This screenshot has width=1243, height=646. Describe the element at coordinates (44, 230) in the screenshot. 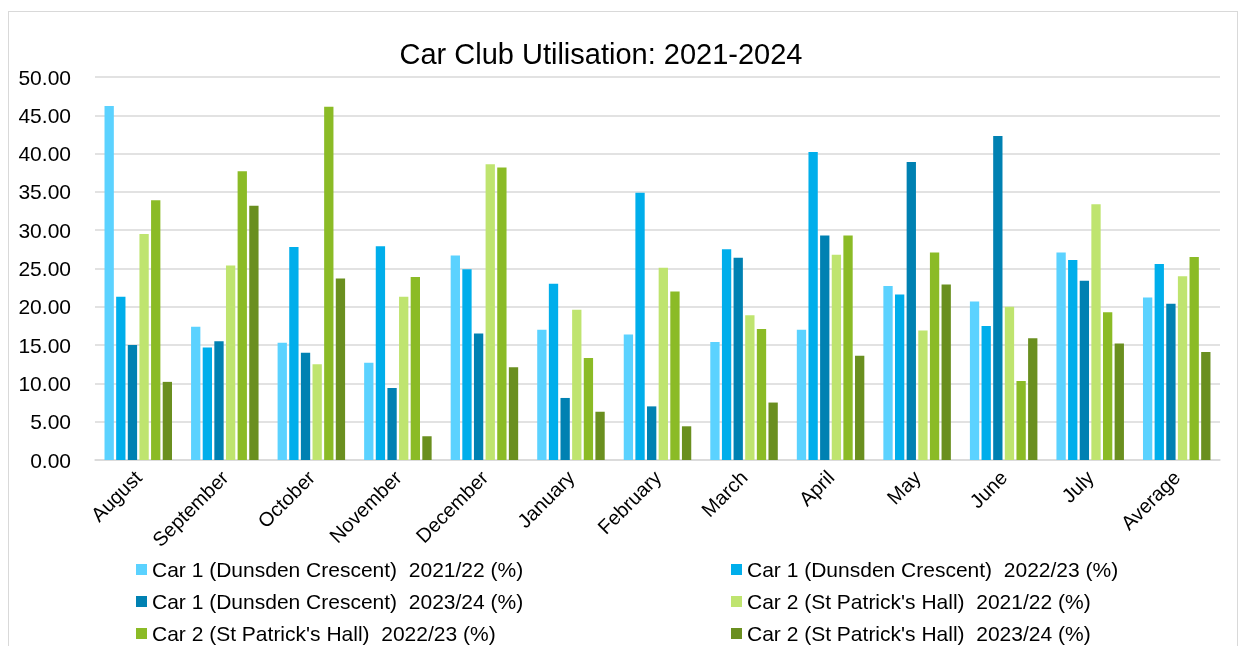

I see `y-tick-label: 30.00` at that location.